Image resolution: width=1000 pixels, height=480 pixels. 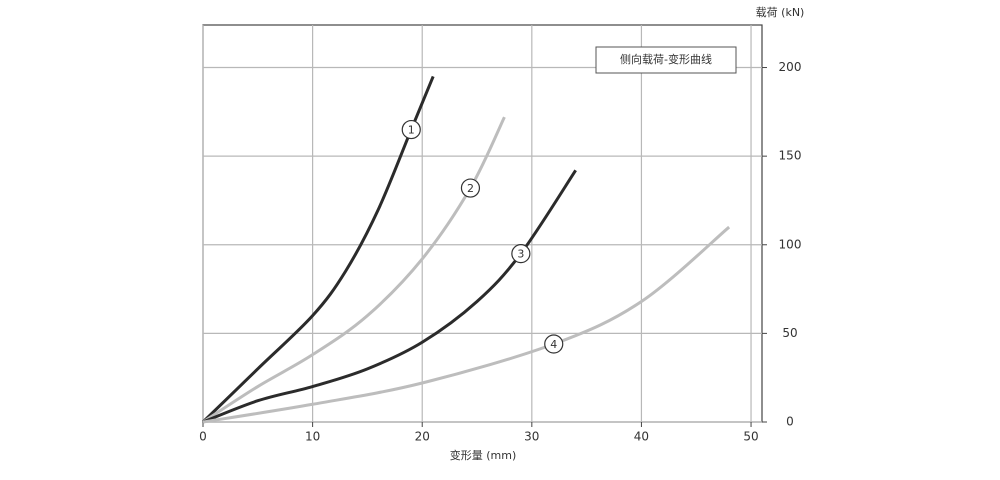 I want to click on x-tick-label: 30, so click(x=531, y=437).